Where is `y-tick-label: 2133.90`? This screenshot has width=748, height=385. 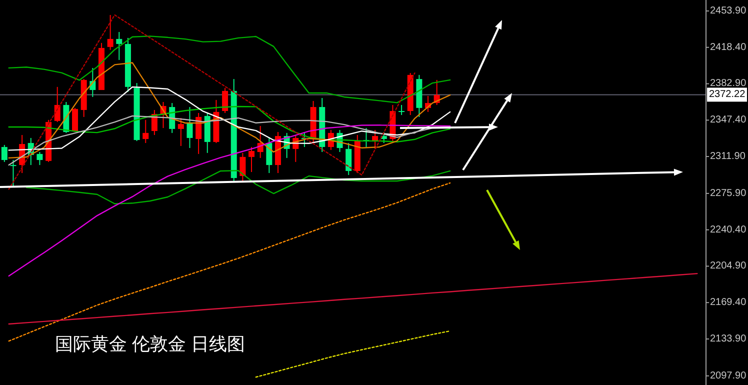 y-tick-label: 2133.90 is located at coordinates (728, 338).